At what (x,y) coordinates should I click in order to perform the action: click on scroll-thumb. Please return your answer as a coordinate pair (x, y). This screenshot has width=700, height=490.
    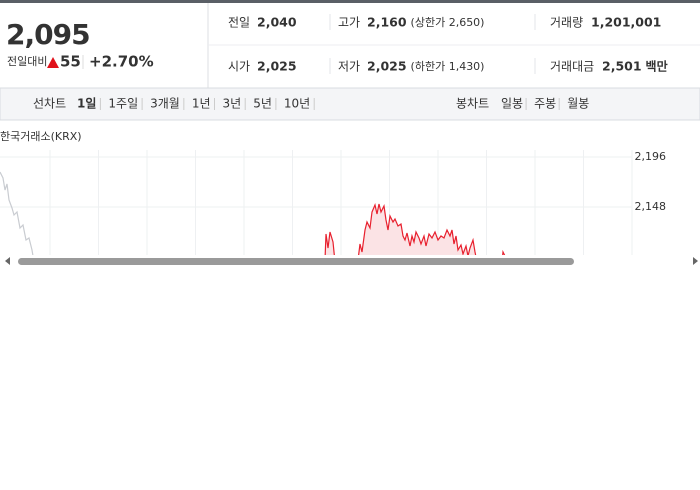
    Looking at the image, I should click on (296, 261).